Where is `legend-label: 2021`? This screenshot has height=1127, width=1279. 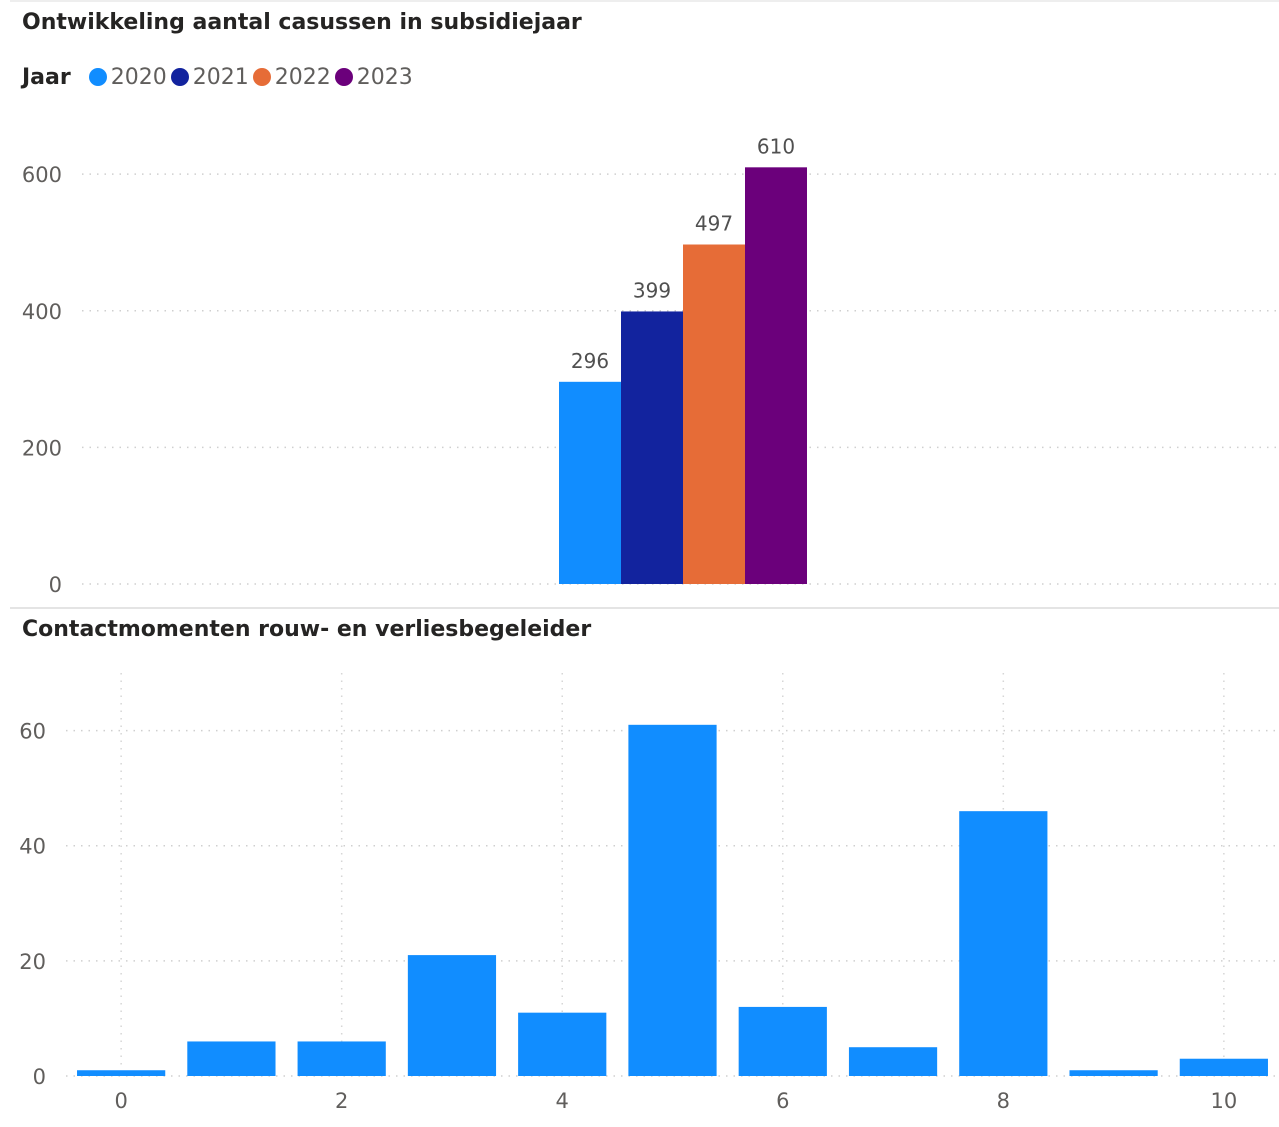
legend-label: 2021 is located at coordinates (220, 77).